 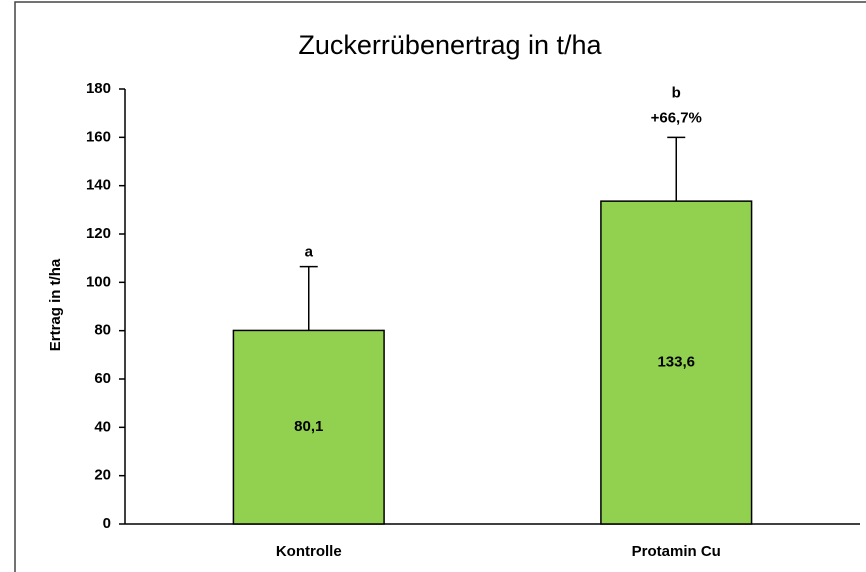 I want to click on y-tick-label: 60, so click(x=102, y=378).